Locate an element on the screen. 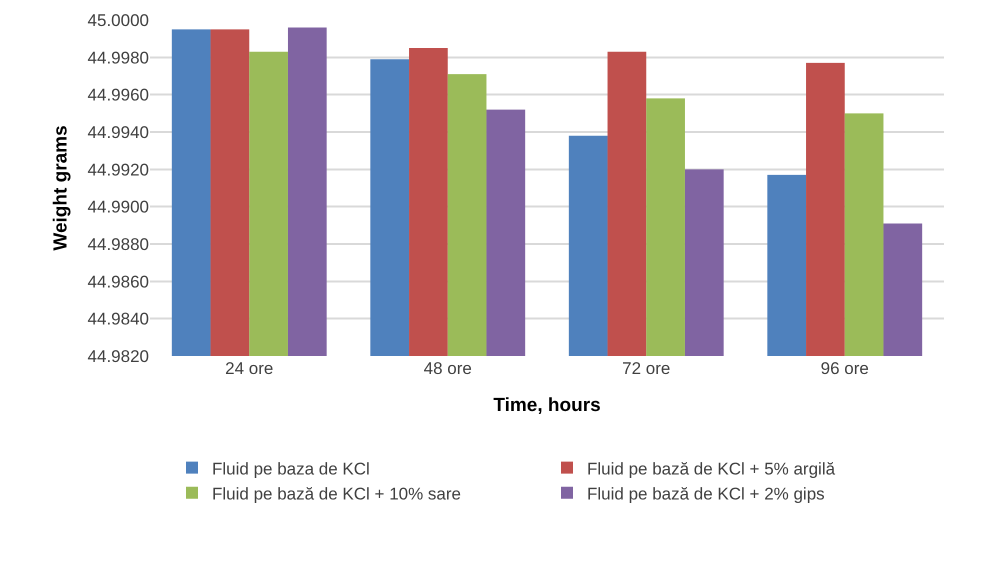 Image resolution: width=984 pixels, height=571 pixels. y-tick-label: 44.9980 is located at coordinates (118, 58).